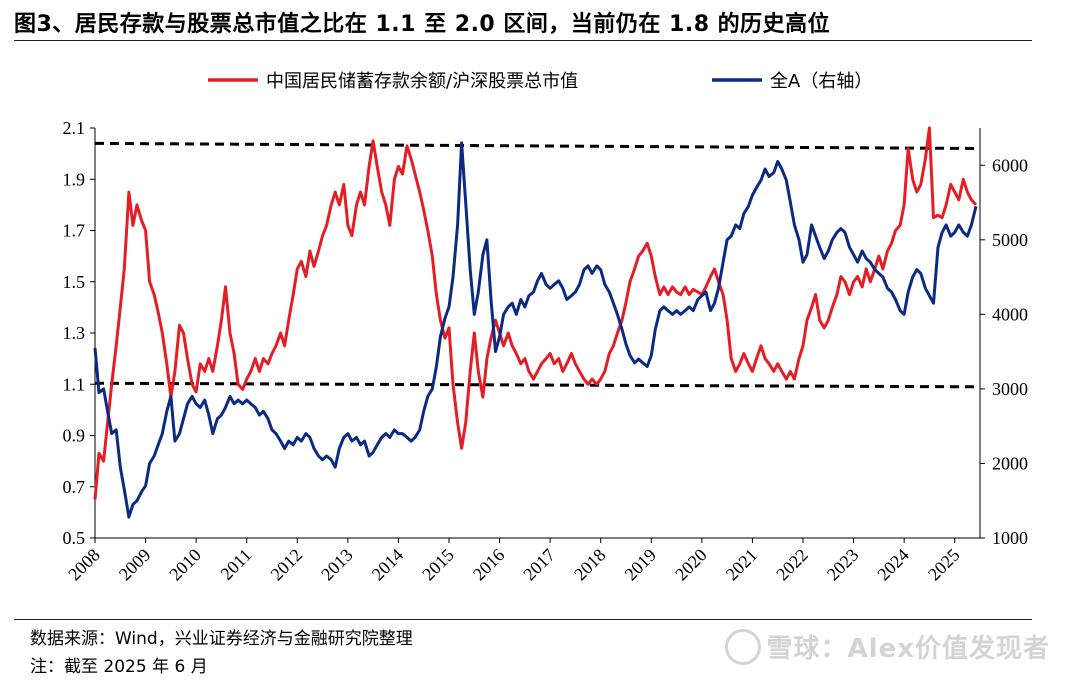 The height and width of the screenshot is (682, 1080). What do you see at coordinates (388, 565) in the screenshot?
I see `x-tick-label: 2014` at bounding box center [388, 565].